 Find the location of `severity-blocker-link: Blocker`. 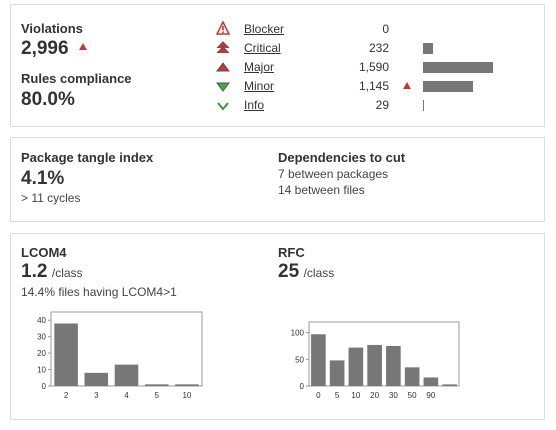

severity-blocker-link: Blocker is located at coordinates (264, 29).